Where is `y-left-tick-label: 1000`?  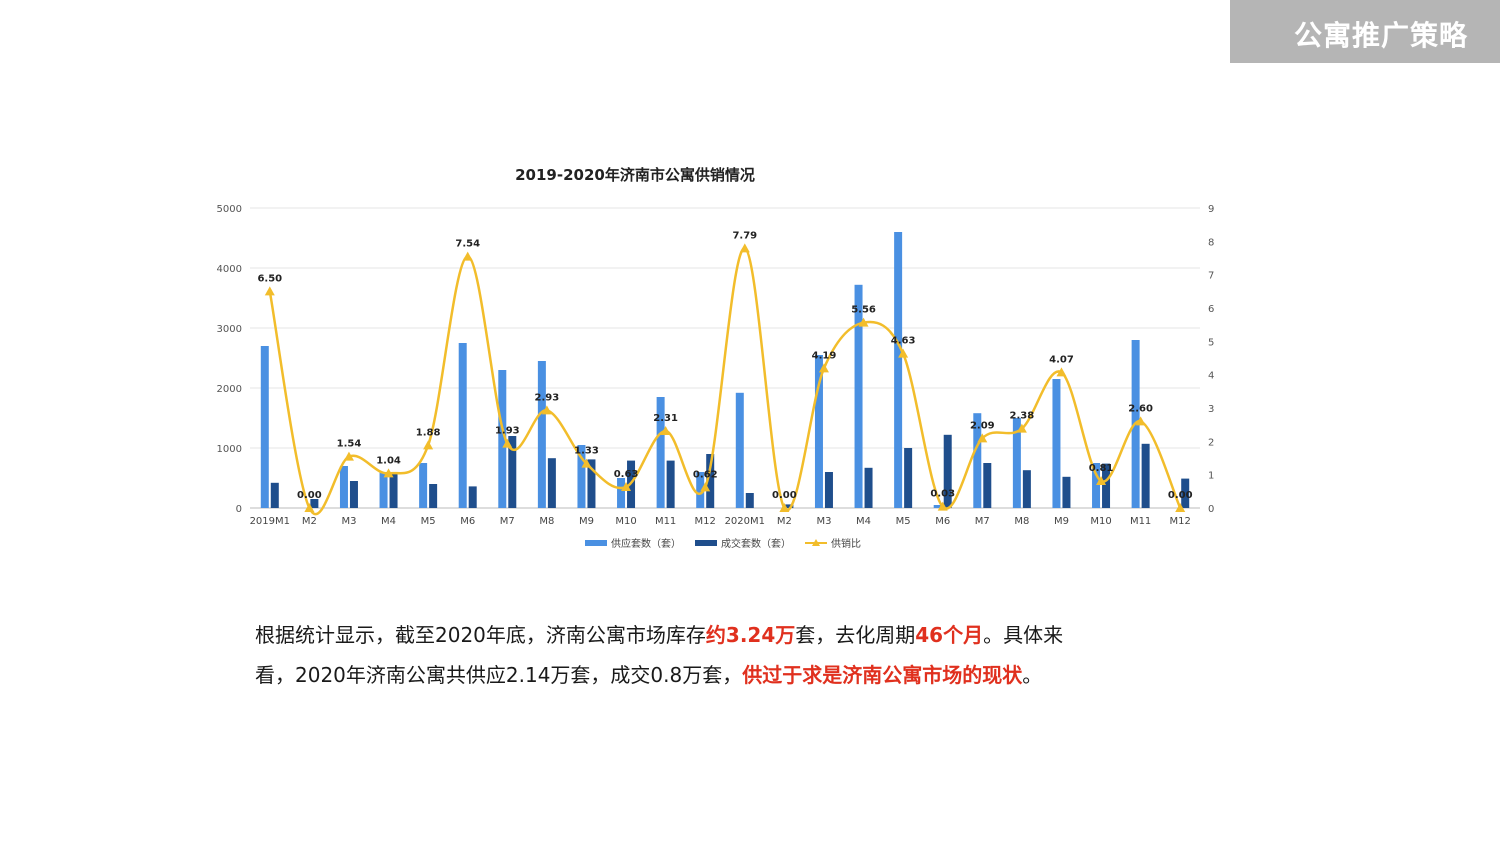
y-left-tick-label: 1000 is located at coordinates (229, 449).